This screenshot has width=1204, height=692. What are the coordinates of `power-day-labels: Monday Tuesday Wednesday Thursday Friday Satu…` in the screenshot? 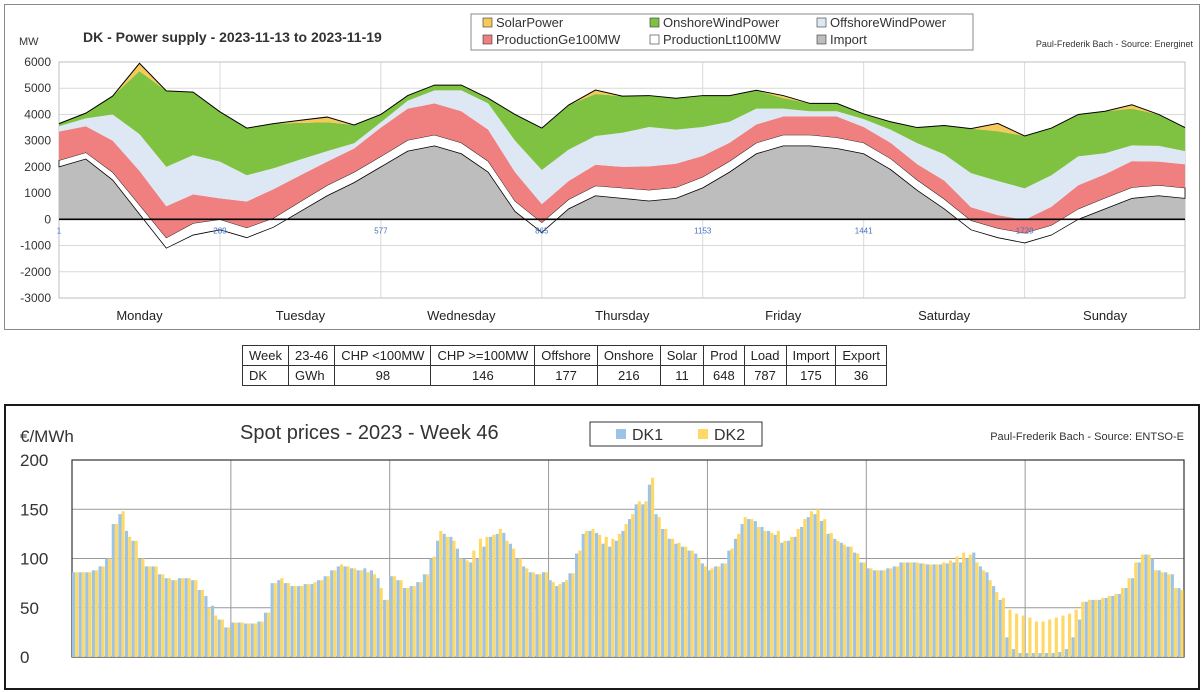 It's located at (621, 315).